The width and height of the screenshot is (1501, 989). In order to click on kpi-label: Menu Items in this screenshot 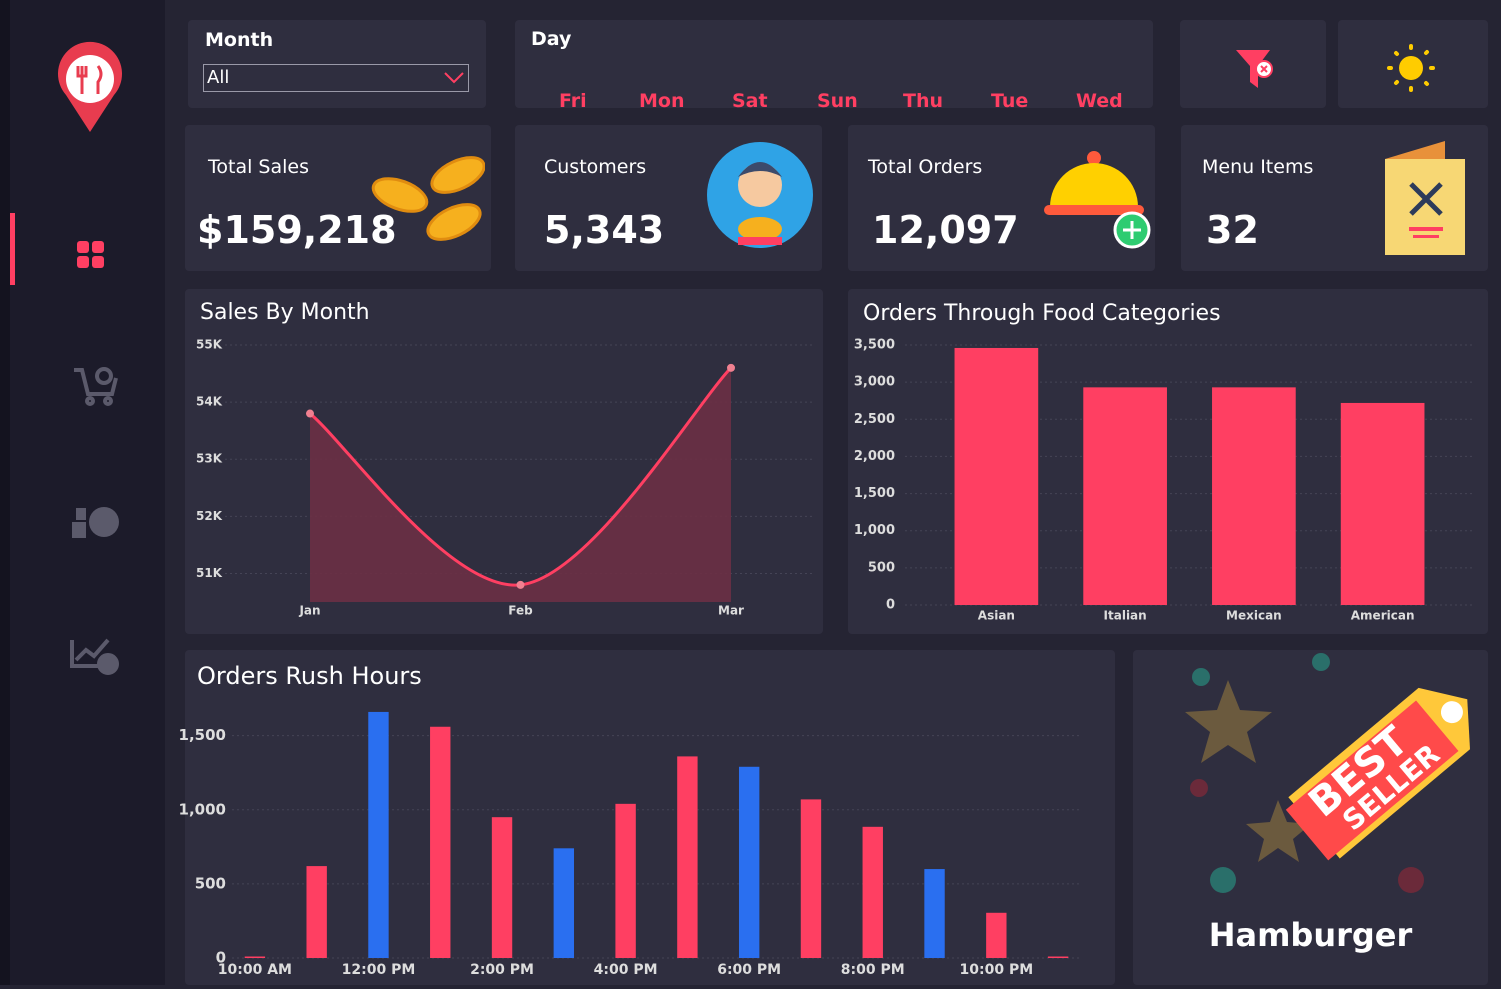, I will do `click(1258, 167)`.